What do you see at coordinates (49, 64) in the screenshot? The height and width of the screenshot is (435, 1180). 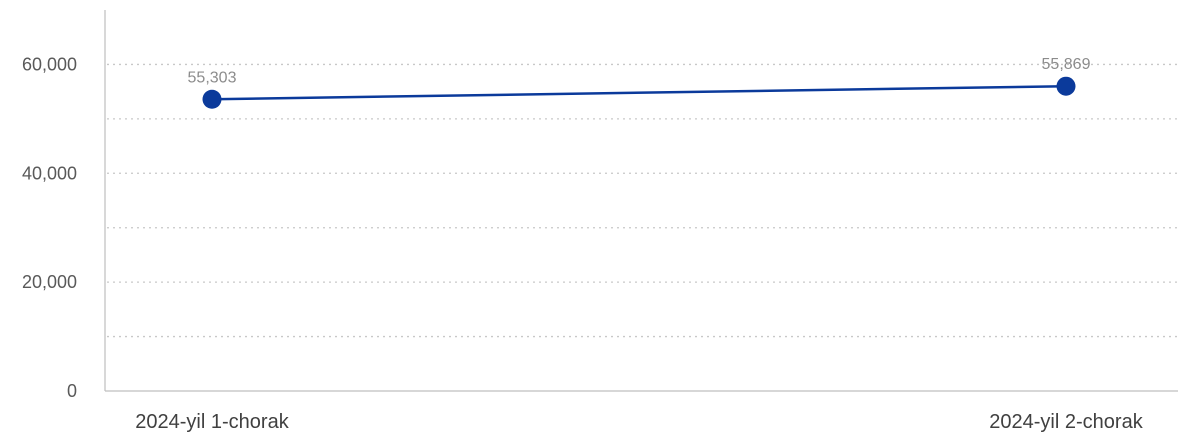 I see `y-tick-label: 60,000` at bounding box center [49, 64].